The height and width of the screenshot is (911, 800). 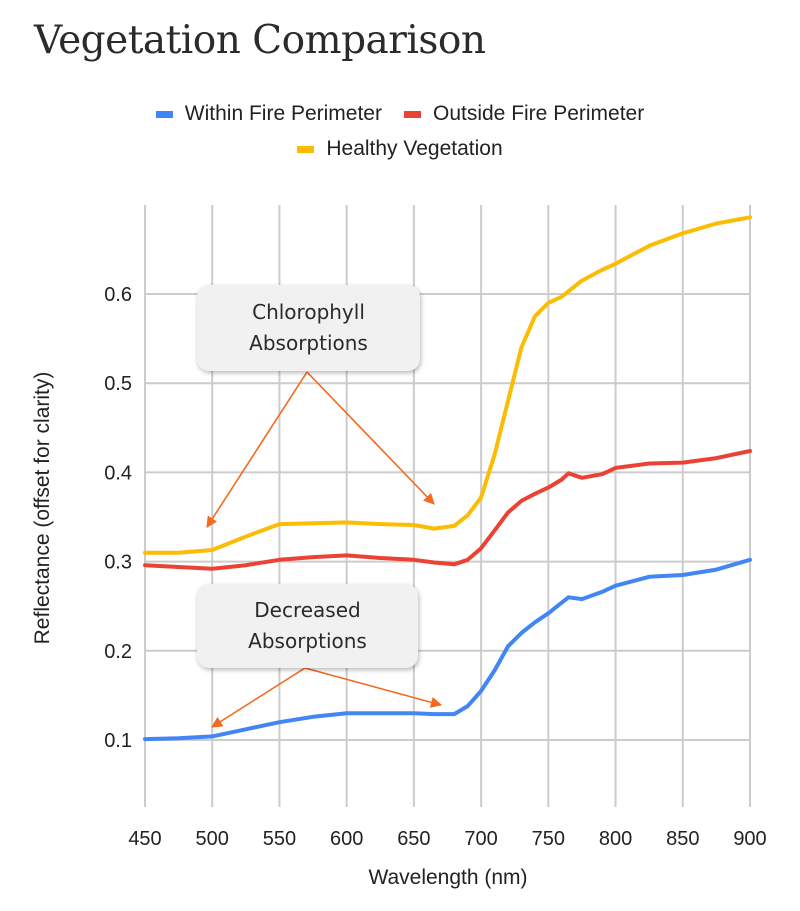 I want to click on legend-row-2: Healthy Vegetation, so click(x=400, y=149).